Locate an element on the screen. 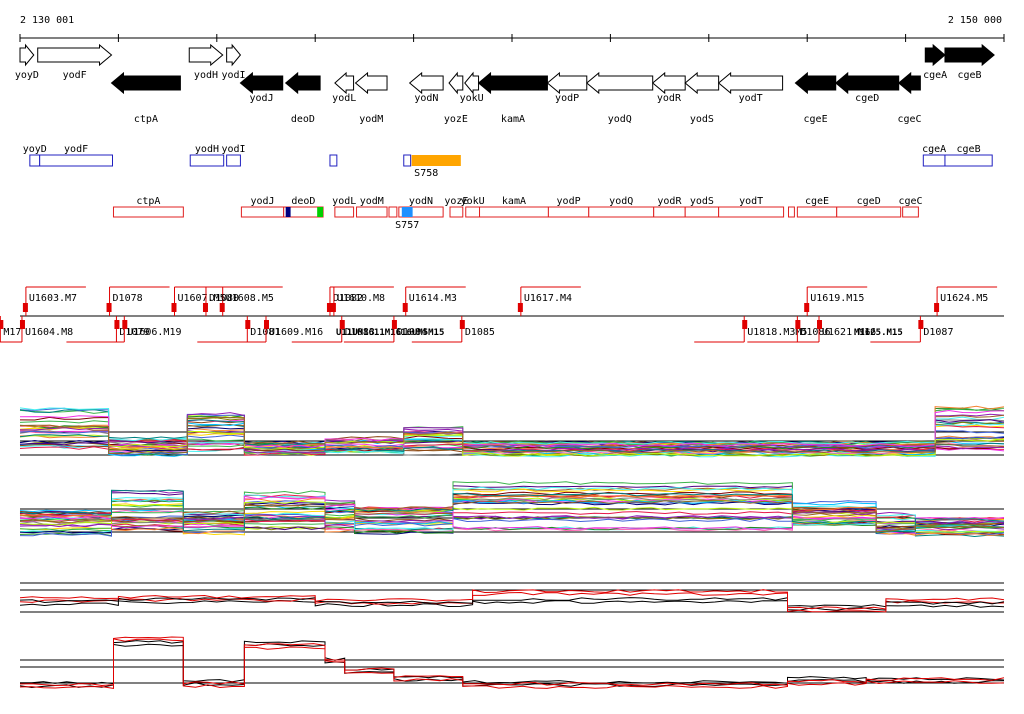  segment-label-U1604.M8: U1604.M8 is located at coordinates (49, 332).